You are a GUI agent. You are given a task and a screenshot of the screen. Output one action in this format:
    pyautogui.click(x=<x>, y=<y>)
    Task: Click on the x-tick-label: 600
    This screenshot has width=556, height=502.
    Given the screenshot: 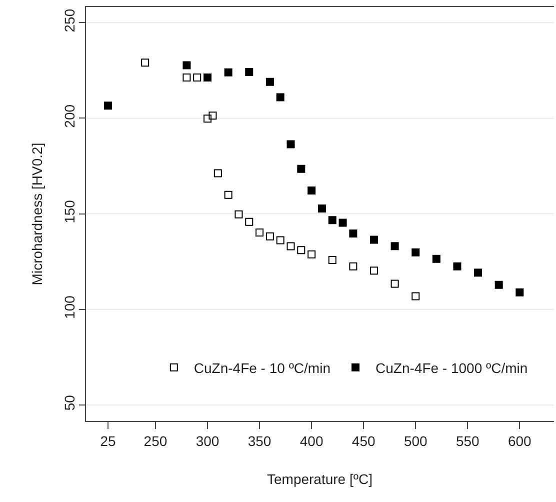 What is the action you would take?
    pyautogui.click(x=520, y=440)
    